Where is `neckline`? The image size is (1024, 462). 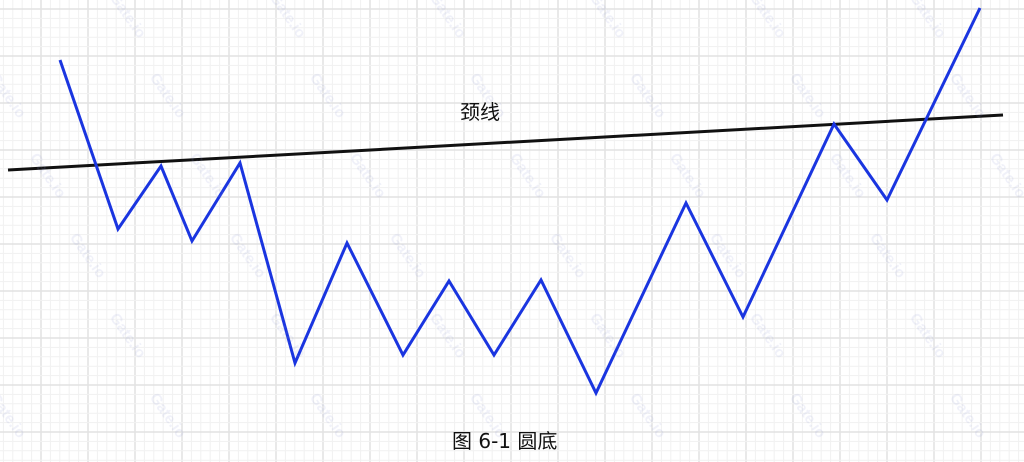 neckline is located at coordinates (505, 142).